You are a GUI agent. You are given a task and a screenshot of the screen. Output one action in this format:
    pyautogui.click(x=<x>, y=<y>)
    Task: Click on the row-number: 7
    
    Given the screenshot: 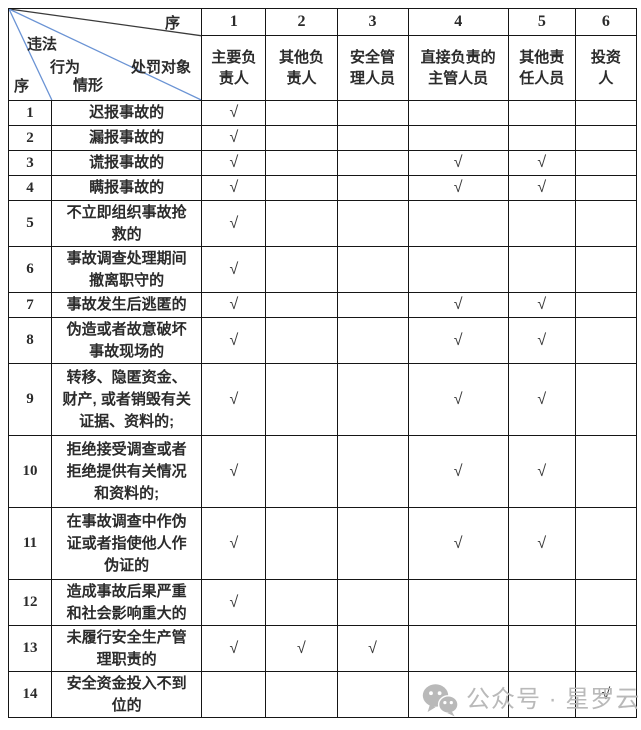 What is the action you would take?
    pyautogui.click(x=30, y=305)
    